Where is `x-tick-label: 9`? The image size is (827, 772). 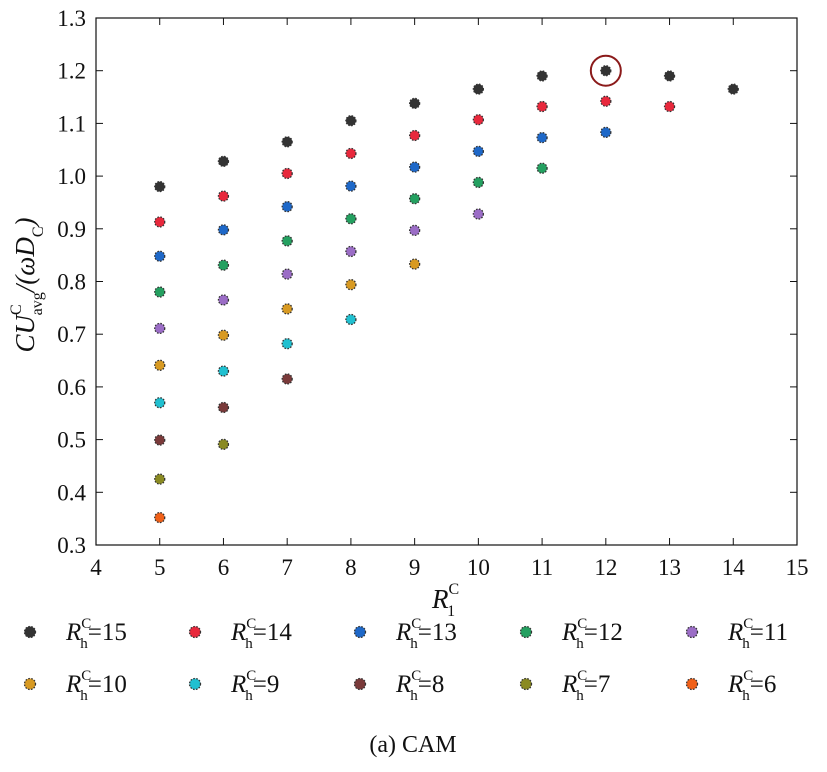 x-tick-label: 9 is located at coordinates (415, 567).